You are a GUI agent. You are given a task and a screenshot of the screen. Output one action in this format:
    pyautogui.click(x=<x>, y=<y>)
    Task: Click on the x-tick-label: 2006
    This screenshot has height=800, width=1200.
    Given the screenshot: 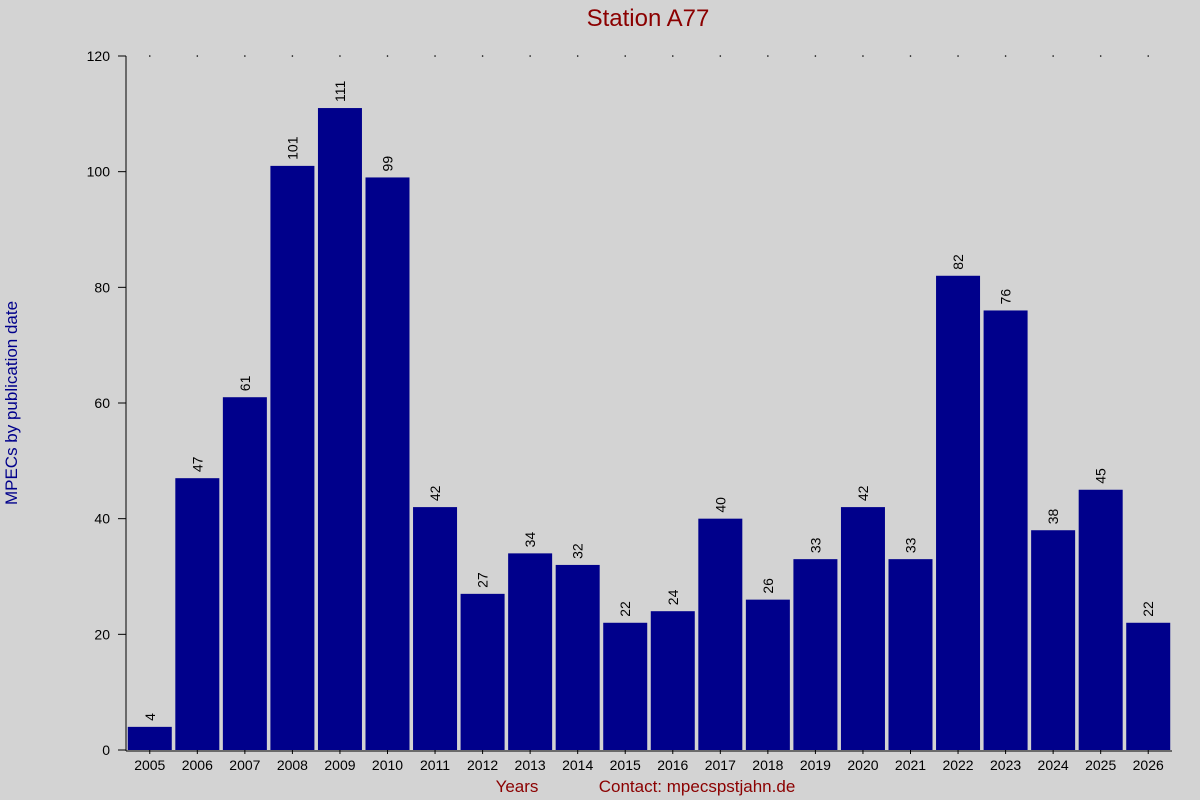 What is the action you would take?
    pyautogui.click(x=197, y=765)
    